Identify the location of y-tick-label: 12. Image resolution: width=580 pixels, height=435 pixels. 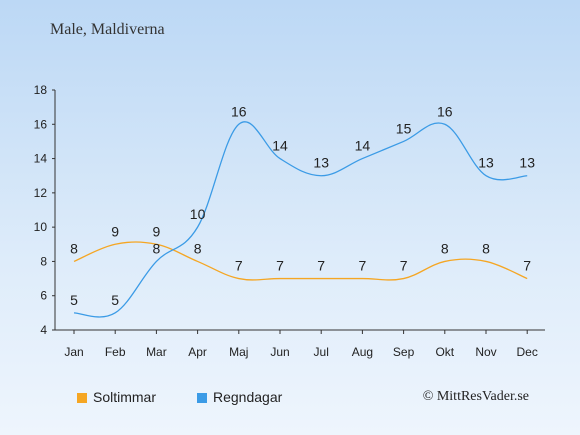
(41, 193).